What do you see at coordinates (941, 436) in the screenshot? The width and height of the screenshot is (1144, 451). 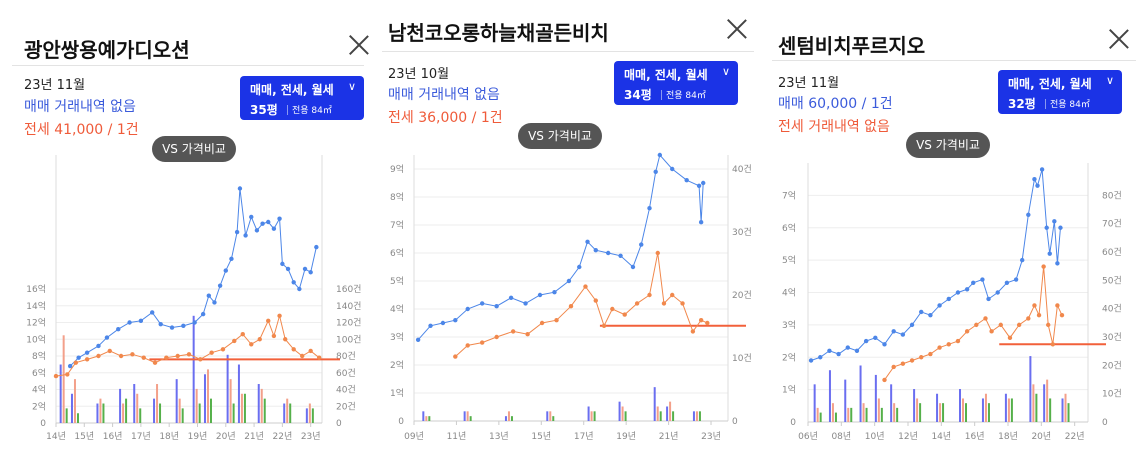 I see `x-tick-label: 14년` at bounding box center [941, 436].